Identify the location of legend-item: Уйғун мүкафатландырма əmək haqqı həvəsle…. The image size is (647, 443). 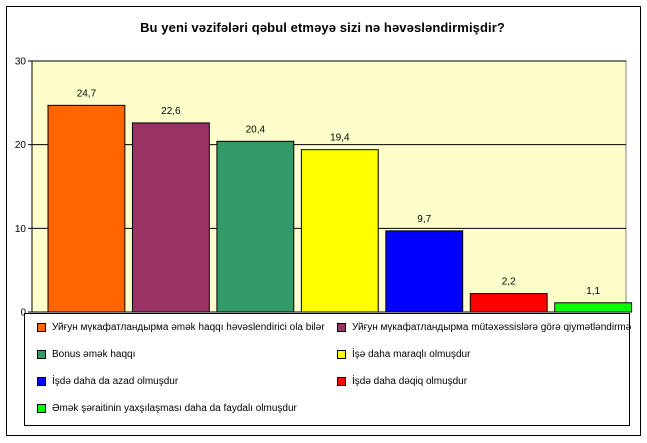
(181, 327).